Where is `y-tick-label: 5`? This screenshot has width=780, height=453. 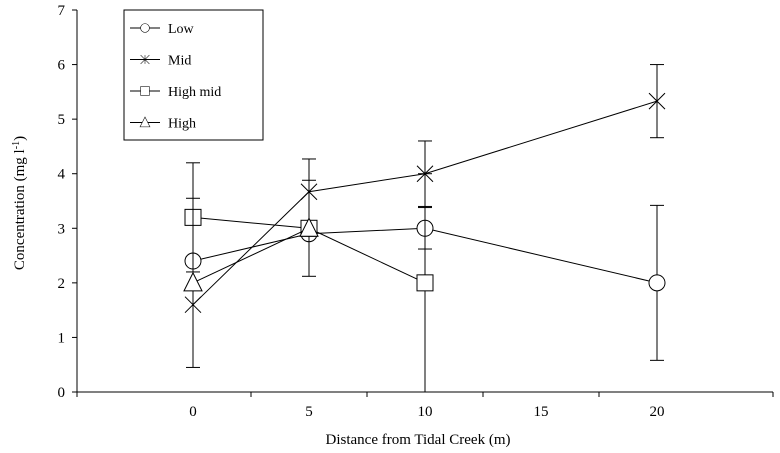 y-tick-label: 5 is located at coordinates (62, 120).